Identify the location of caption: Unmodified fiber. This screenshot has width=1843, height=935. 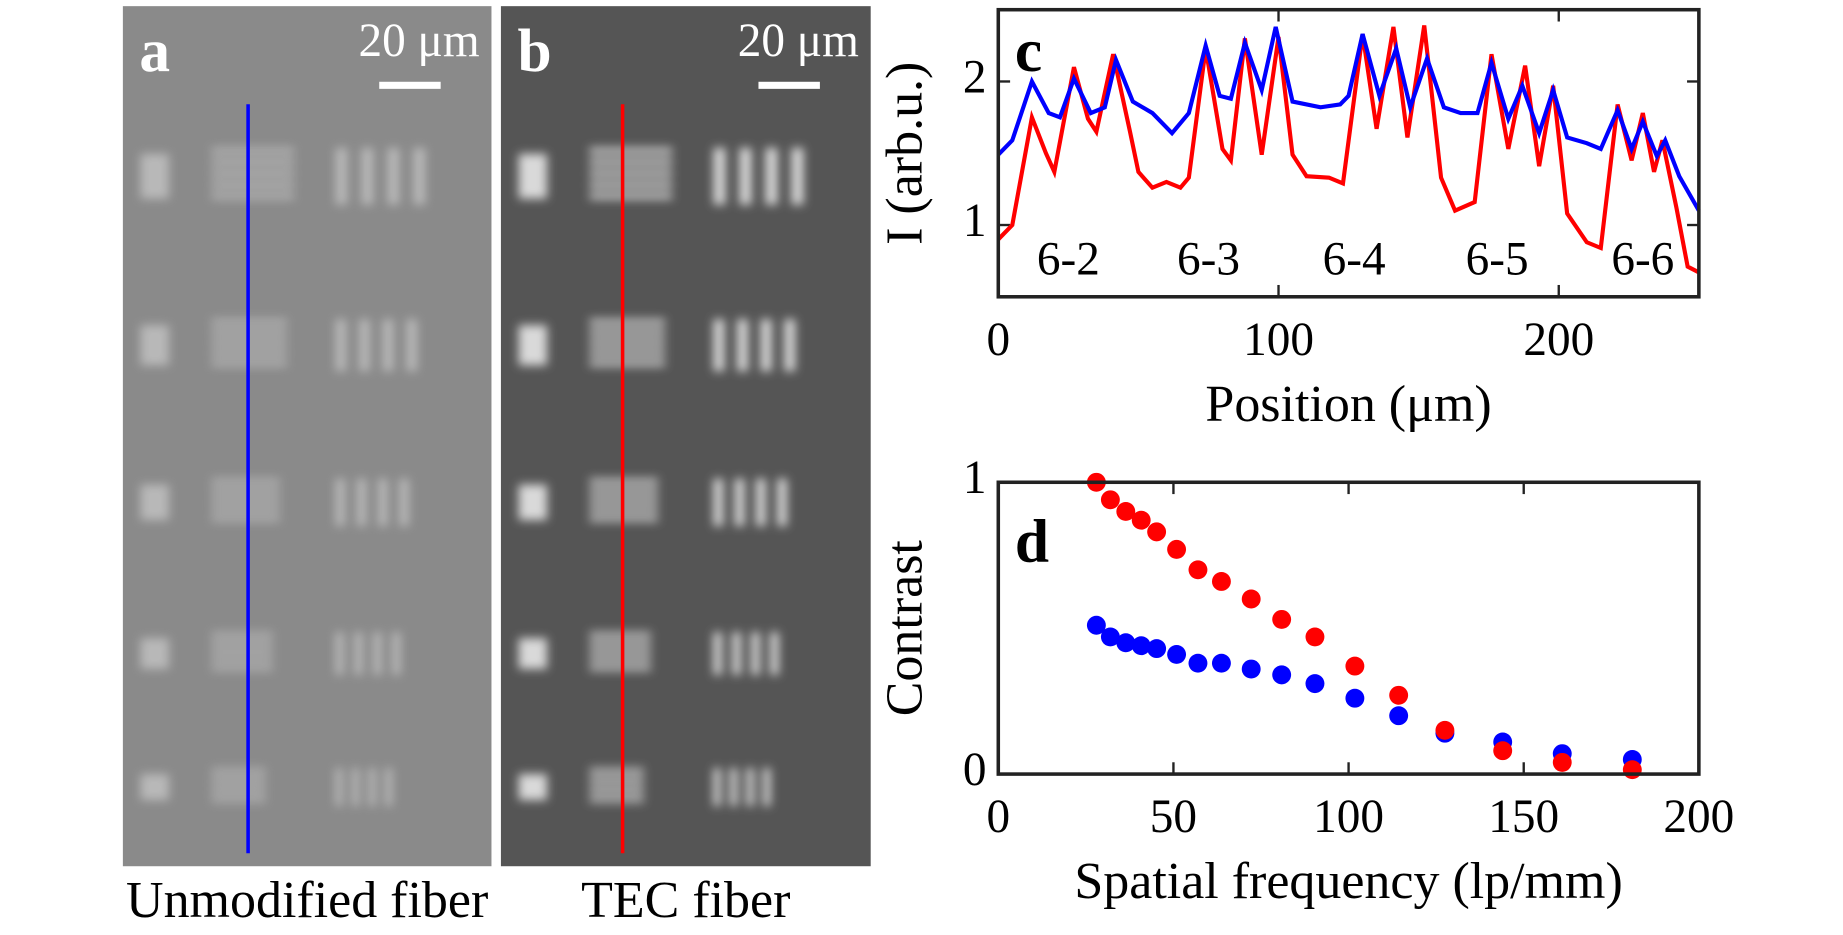
(307, 900).